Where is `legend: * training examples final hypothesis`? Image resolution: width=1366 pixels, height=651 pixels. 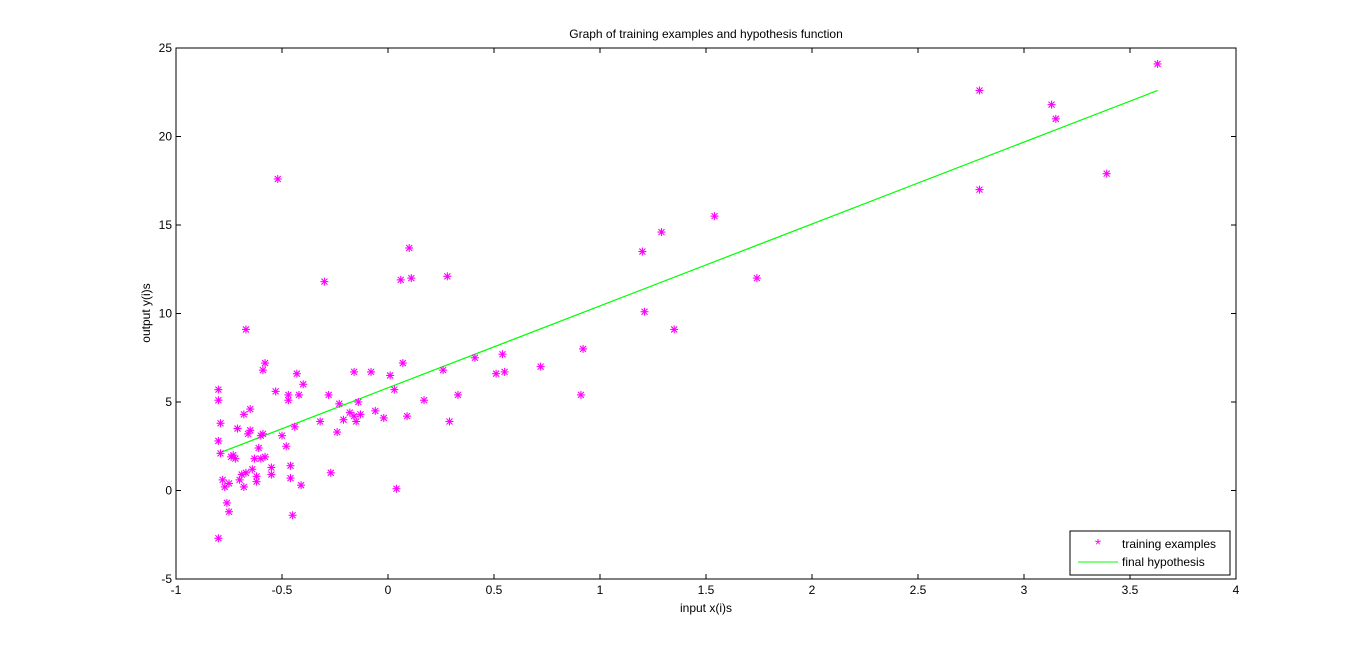 legend: * training examples final hypothesis is located at coordinates (1150, 553).